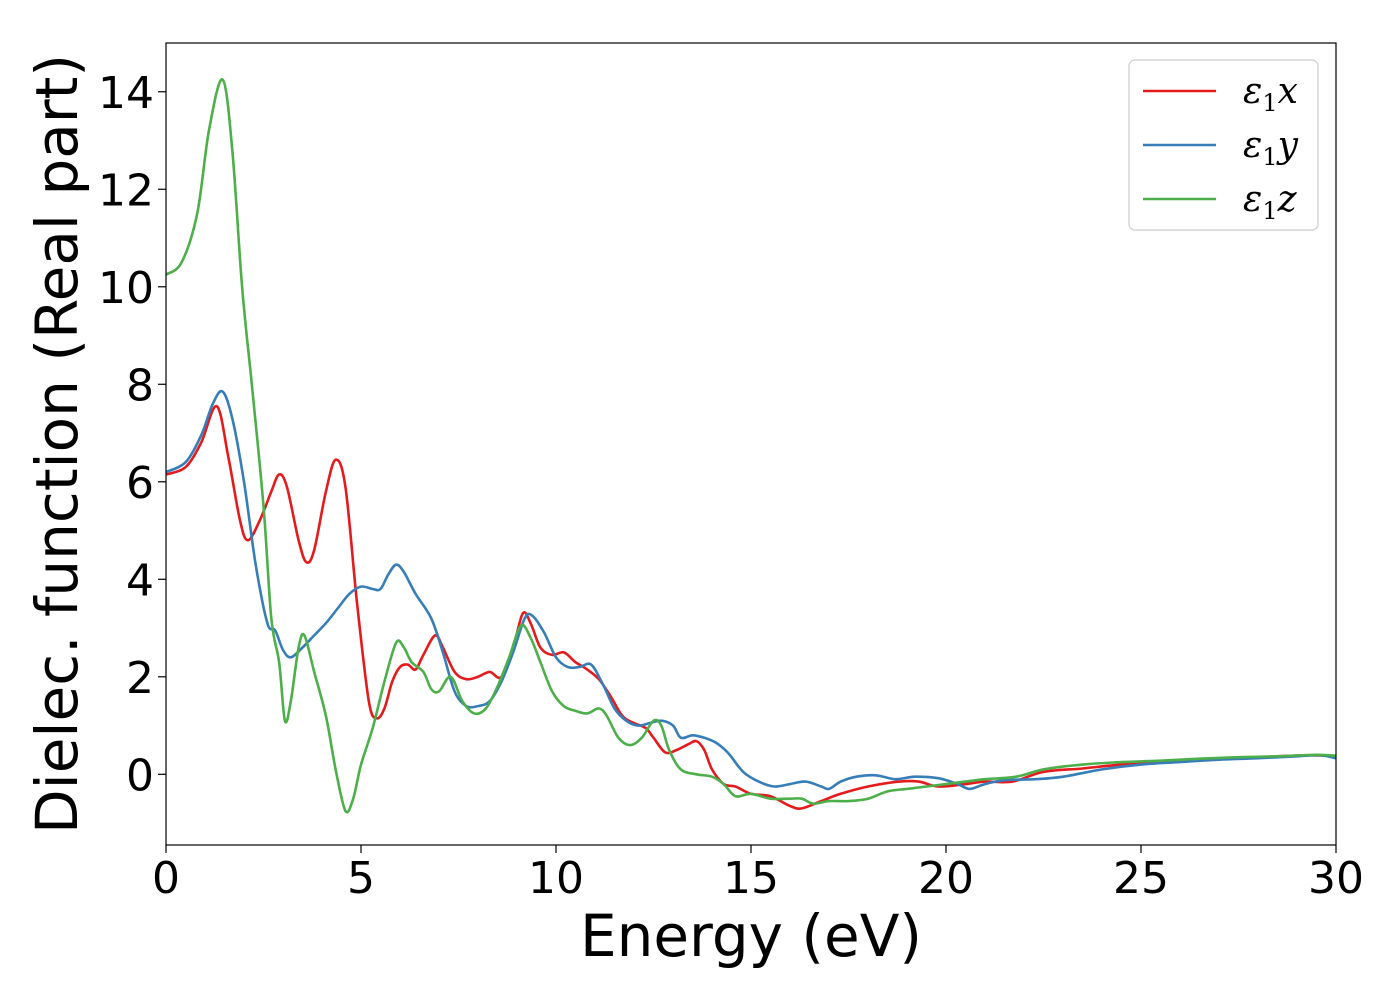 This screenshot has height=1000, width=1400. I want to click on legend-label: ε1y, so click(1271, 148).